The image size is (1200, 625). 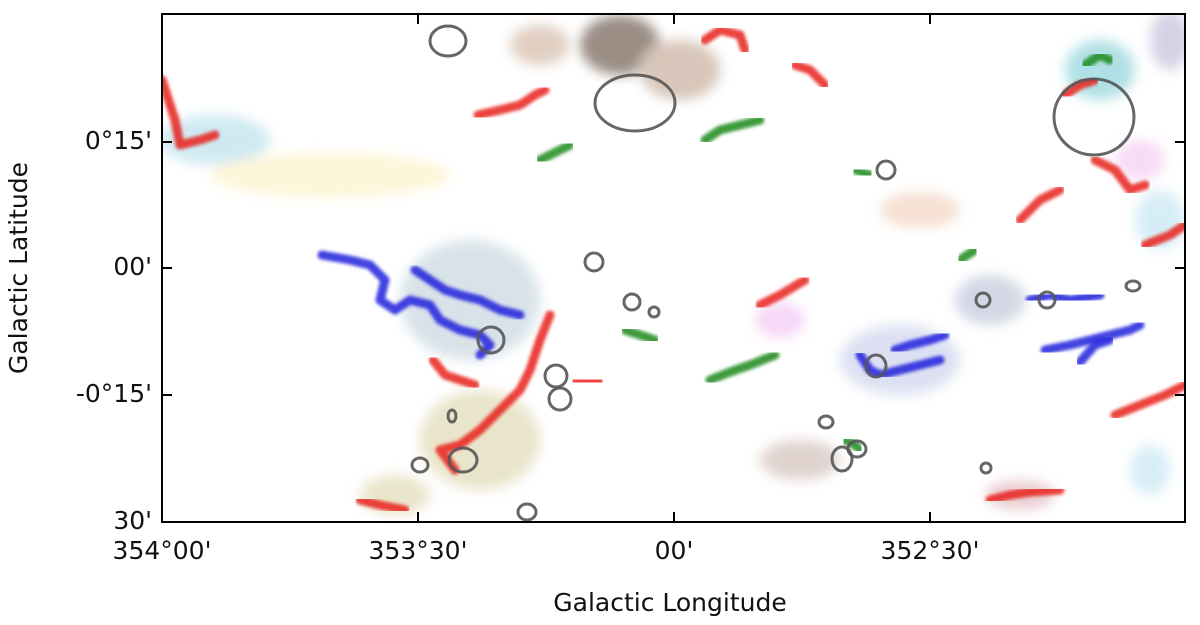 What do you see at coordinates (132, 266) in the screenshot?
I see `y-tick-label: 00'` at bounding box center [132, 266].